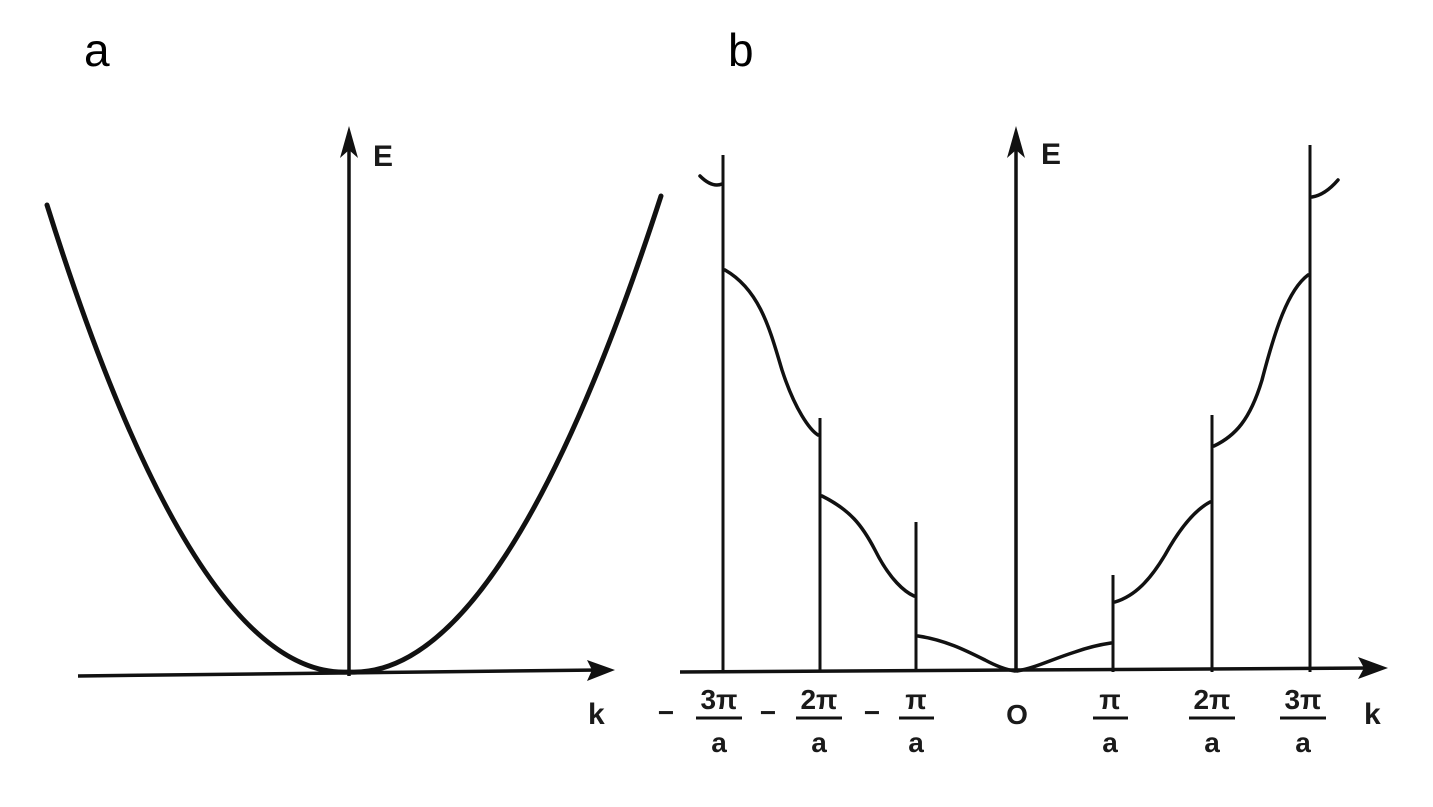 Image resolution: width=1433 pixels, height=807 pixels. Describe the element at coordinates (383, 156) in the screenshot. I see `panel-a-e-label: E` at that location.